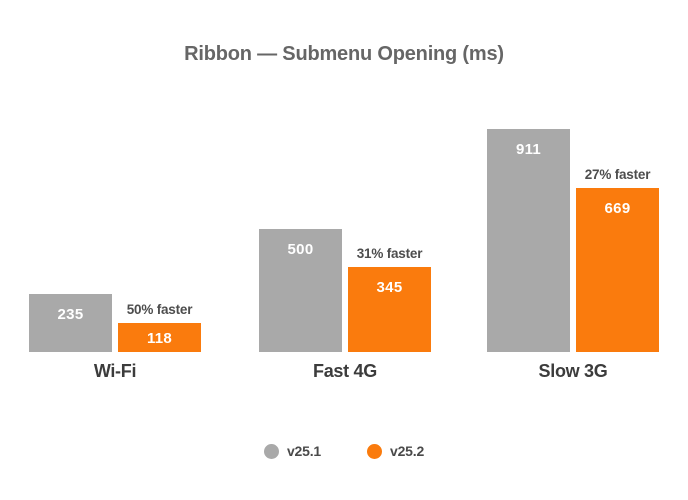 This screenshot has width=688, height=500. Describe the element at coordinates (374, 451) in the screenshot. I see `legend-swatch-v25-2-icon` at that location.